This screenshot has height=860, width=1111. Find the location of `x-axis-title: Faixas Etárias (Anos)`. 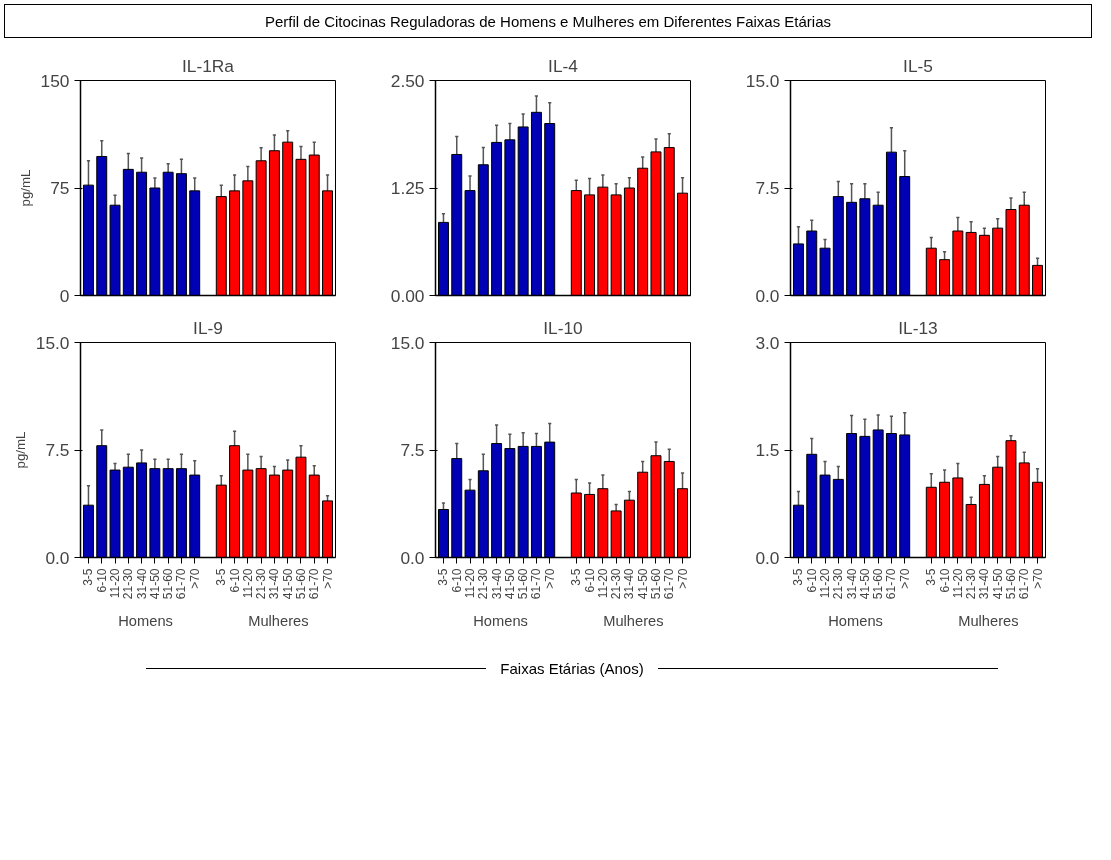

x-axis-title: Faixas Etárias (Anos) is located at coordinates (572, 668).